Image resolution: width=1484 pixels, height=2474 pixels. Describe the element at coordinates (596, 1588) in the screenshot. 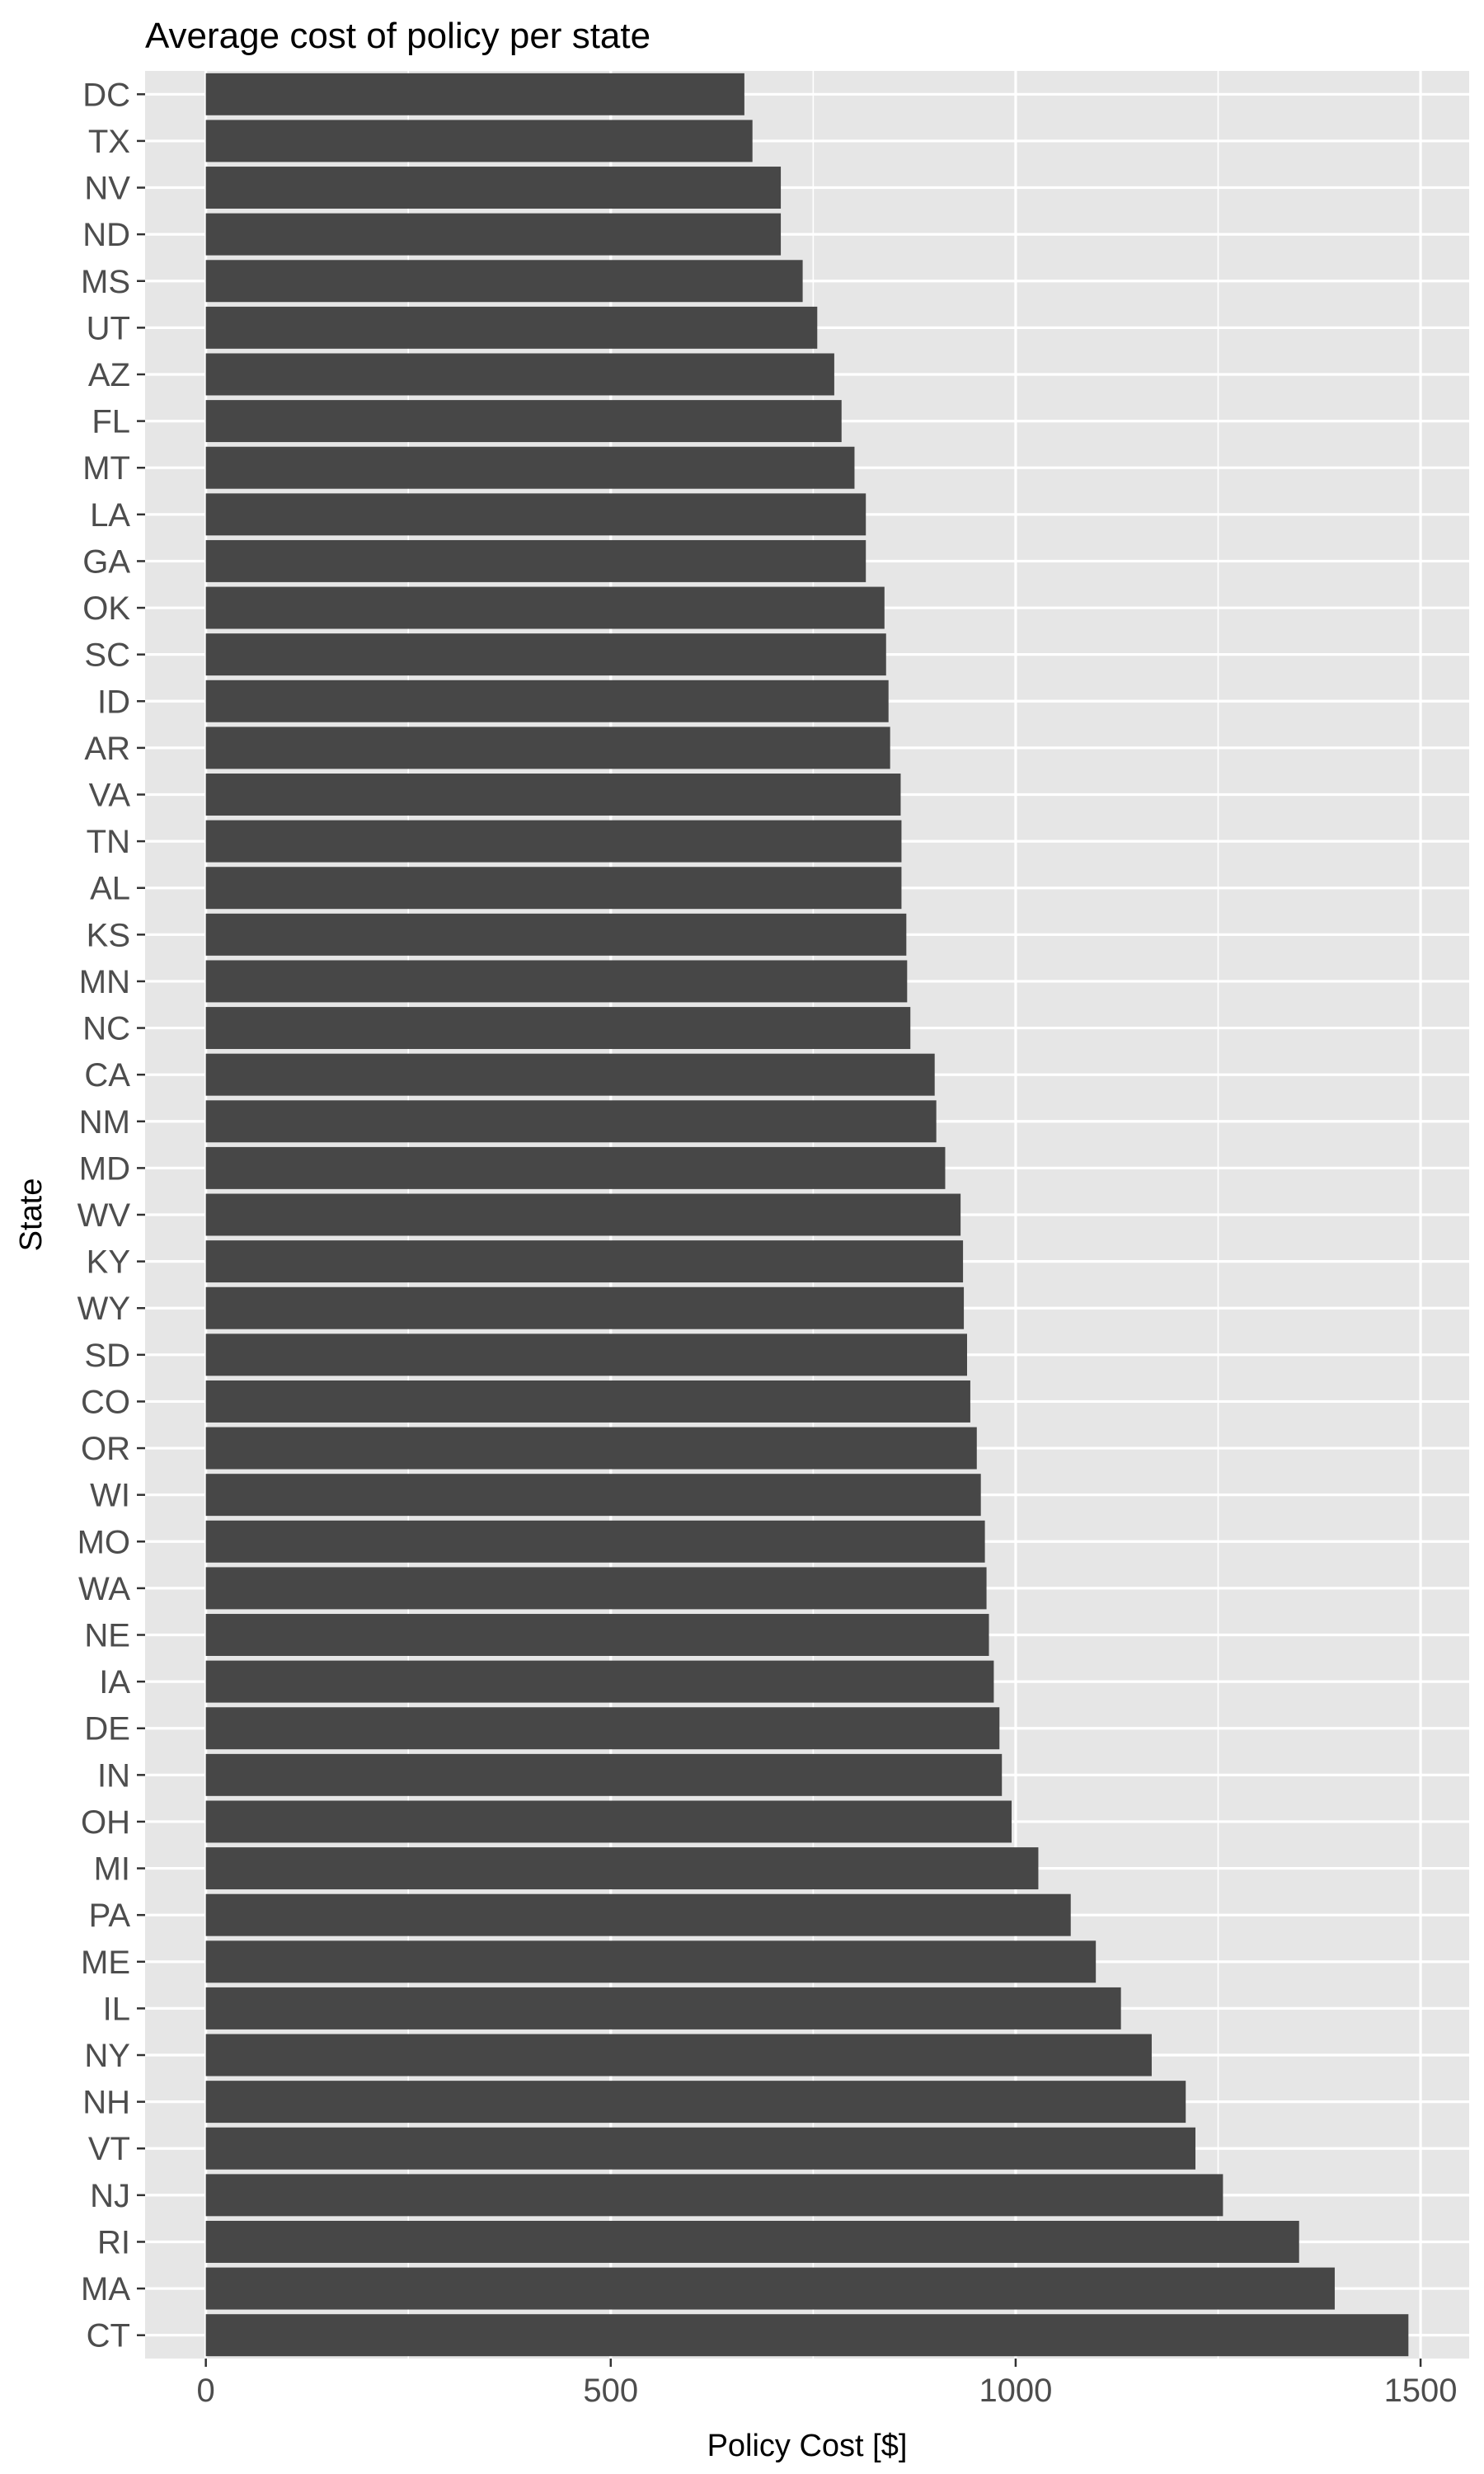

I see `bar-wa` at that location.